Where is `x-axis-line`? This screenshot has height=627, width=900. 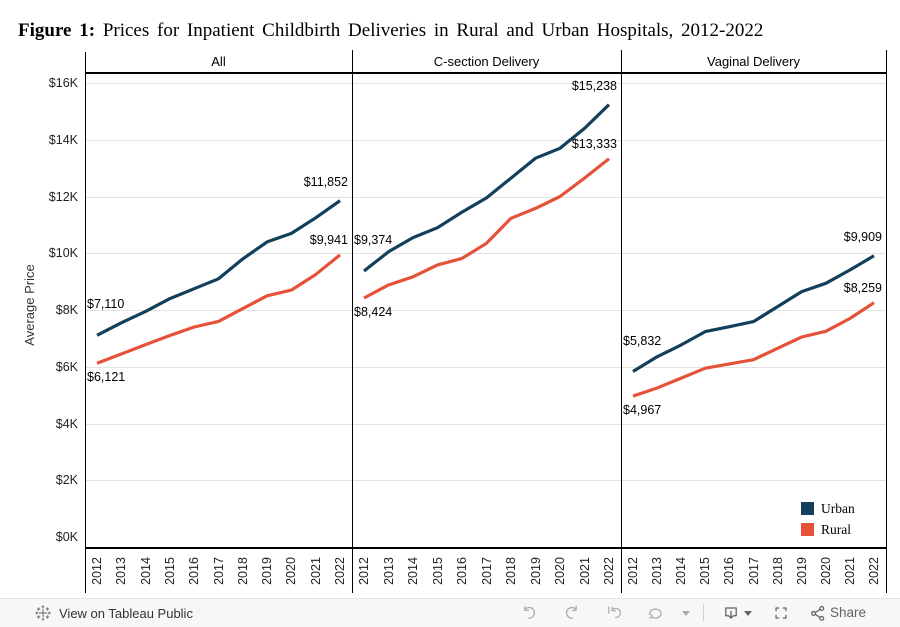 x-axis-line is located at coordinates (486, 548).